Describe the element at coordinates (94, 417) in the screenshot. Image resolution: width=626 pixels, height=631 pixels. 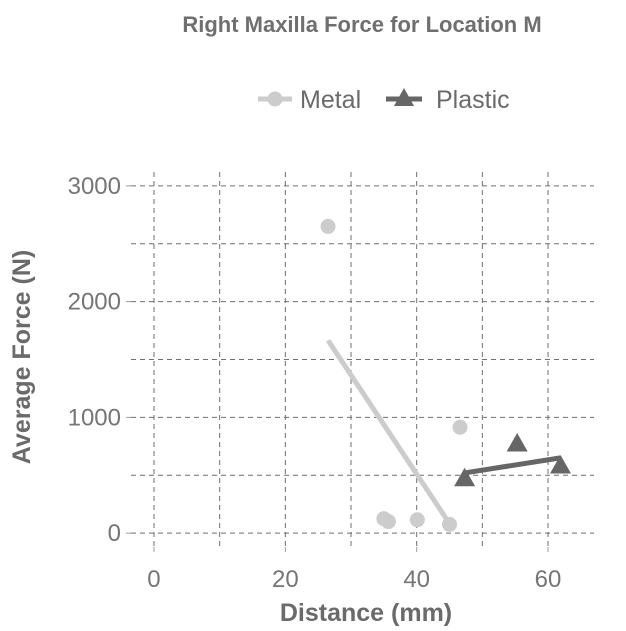
I see `y-tick-label: 1000` at that location.